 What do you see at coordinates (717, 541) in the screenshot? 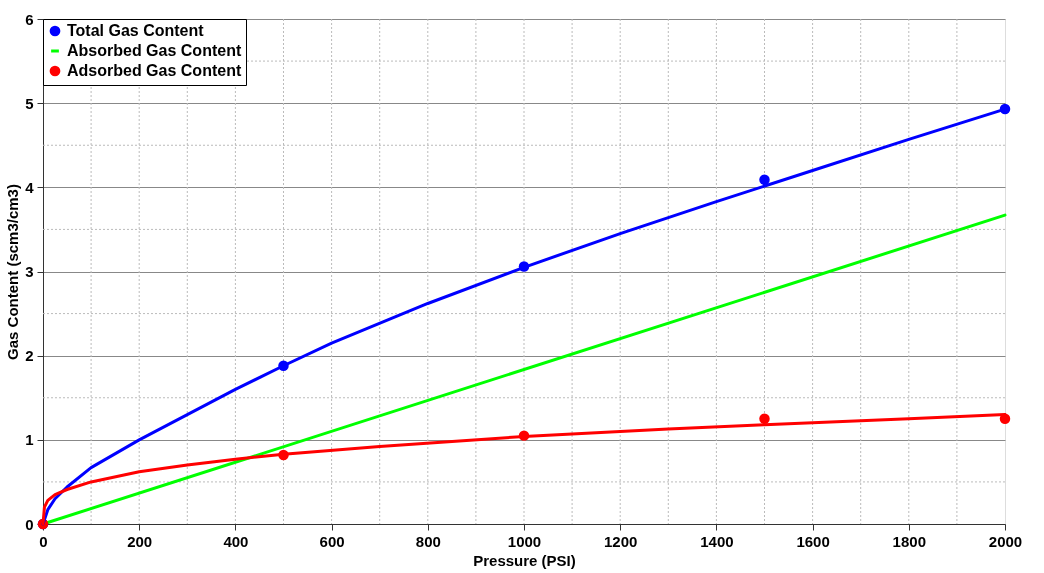
I see `x-tick-label: 1400` at bounding box center [717, 541].